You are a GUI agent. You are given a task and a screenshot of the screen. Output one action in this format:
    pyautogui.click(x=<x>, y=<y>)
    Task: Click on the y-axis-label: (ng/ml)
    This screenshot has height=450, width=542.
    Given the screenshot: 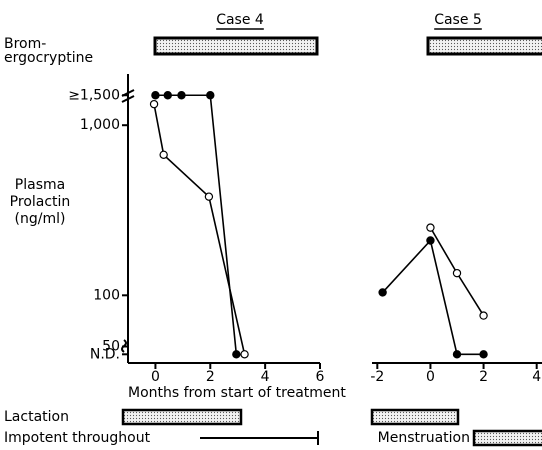 What is the action you would take?
    pyautogui.click(x=40, y=219)
    